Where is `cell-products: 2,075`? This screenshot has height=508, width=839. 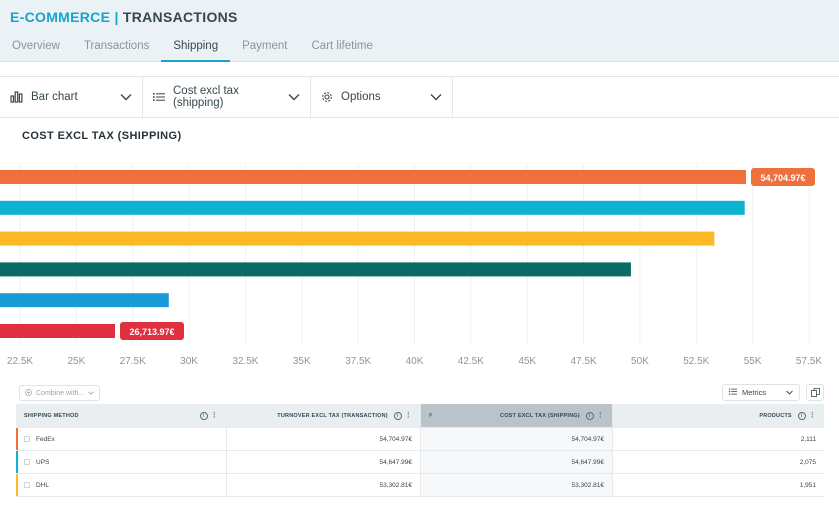
cell-products: 2,075 is located at coordinates (807, 462).